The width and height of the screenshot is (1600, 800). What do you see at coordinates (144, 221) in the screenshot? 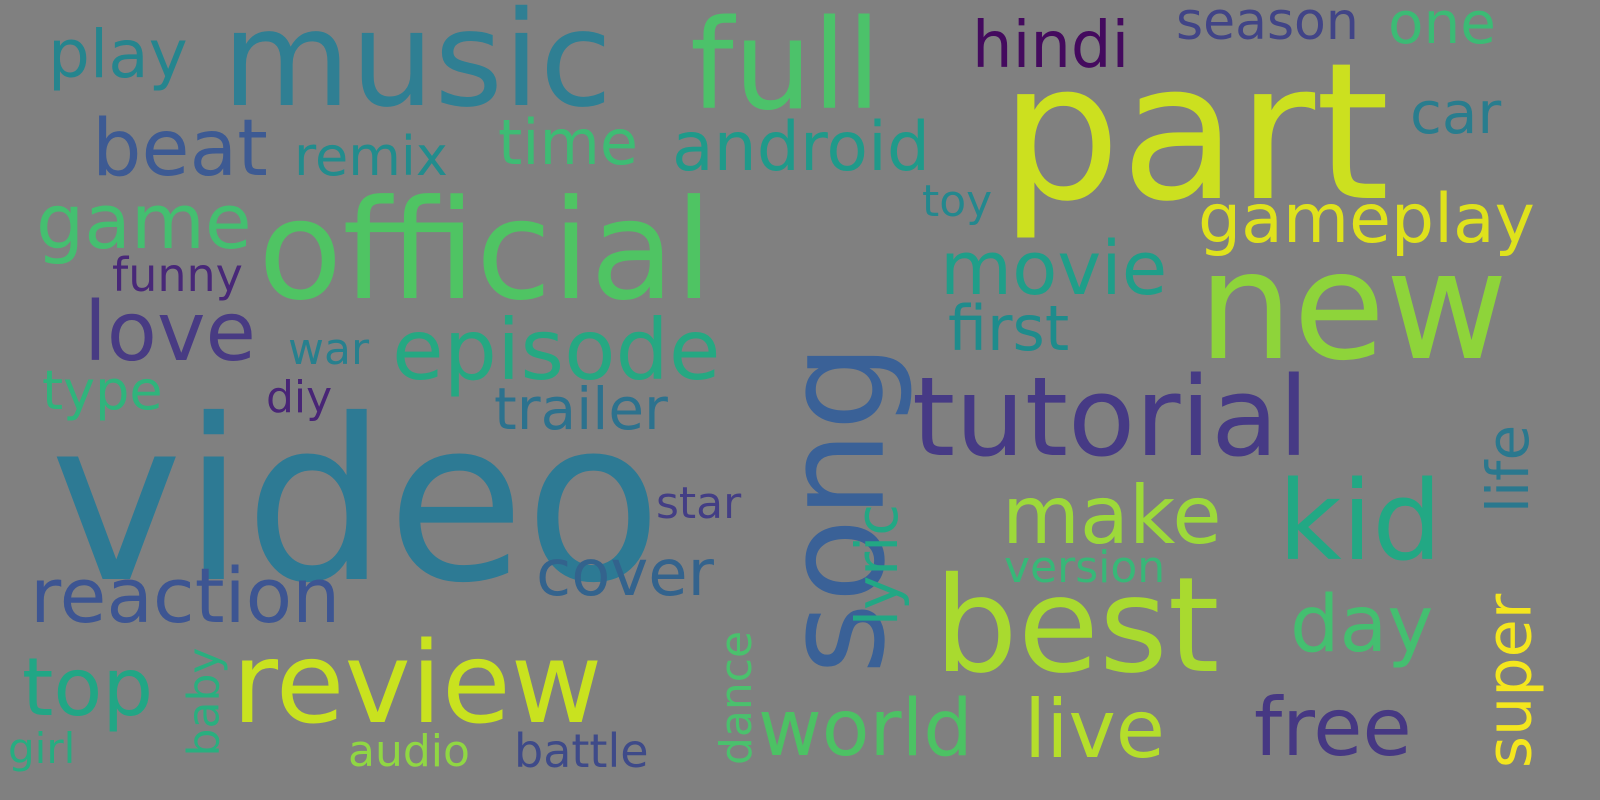
I see `word-game: game` at bounding box center [144, 221].